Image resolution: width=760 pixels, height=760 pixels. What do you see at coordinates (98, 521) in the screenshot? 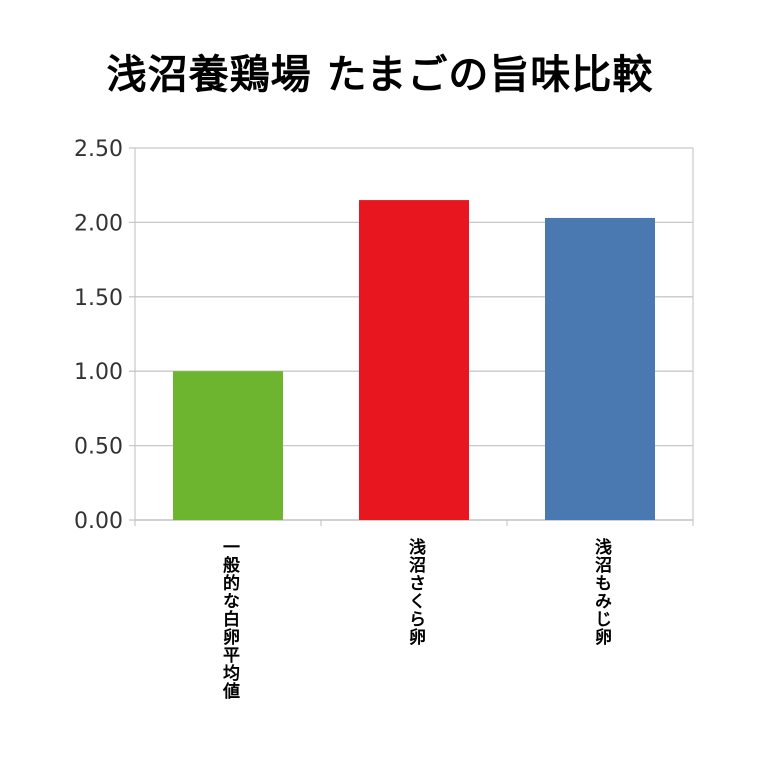
I see `y-tick-label: 0.00` at bounding box center [98, 521].